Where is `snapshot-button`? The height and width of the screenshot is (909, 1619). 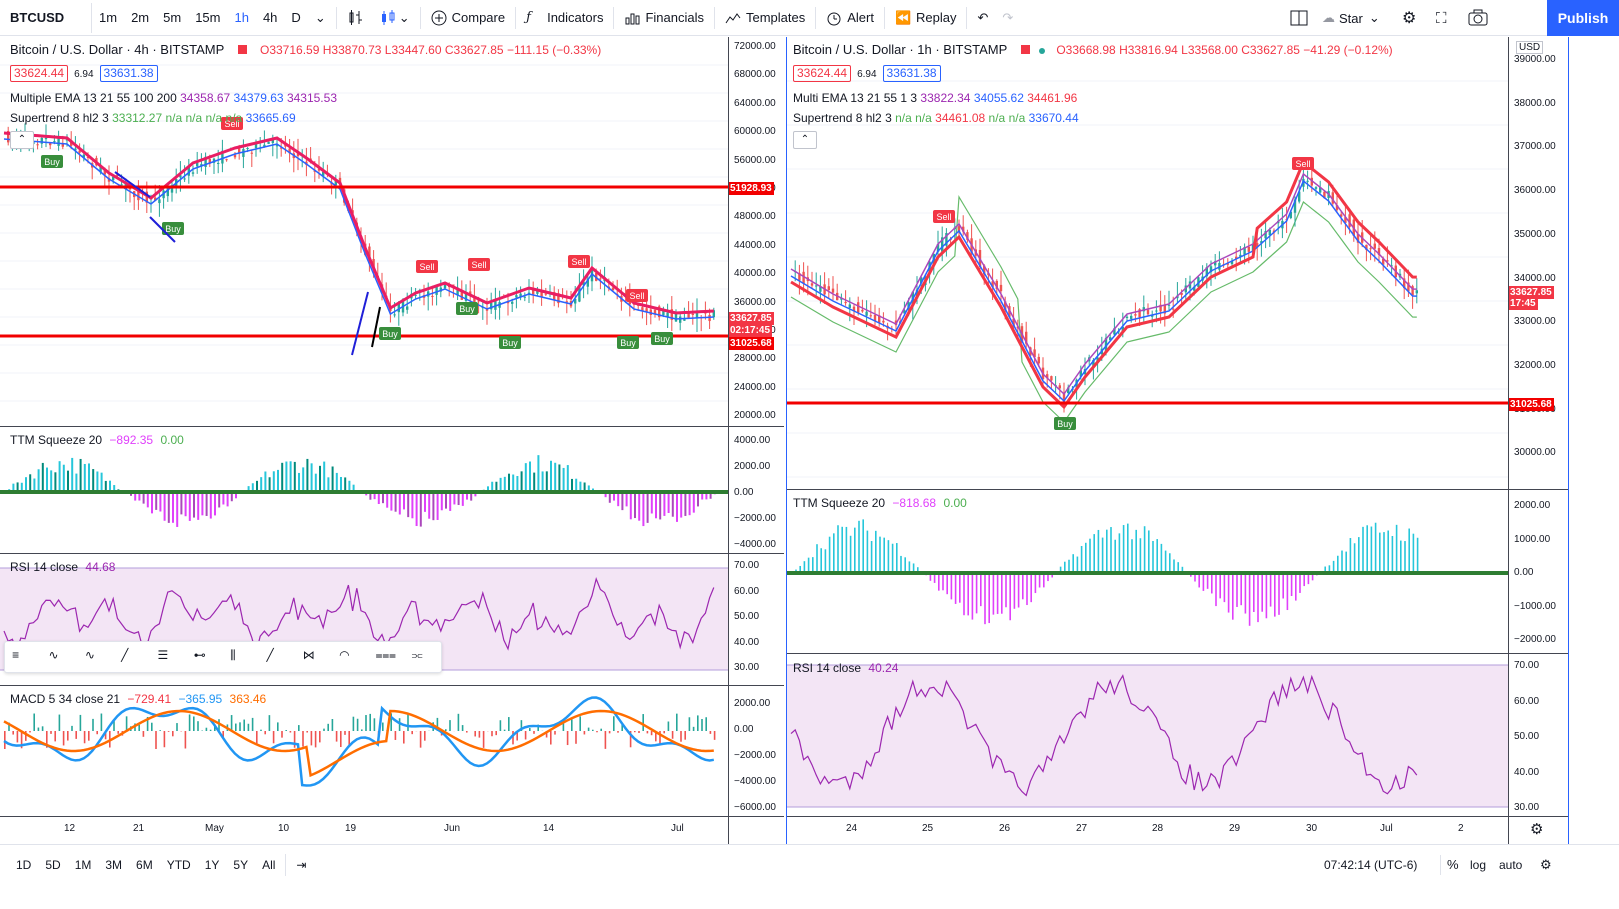 snapshot-button is located at coordinates (1478, 18).